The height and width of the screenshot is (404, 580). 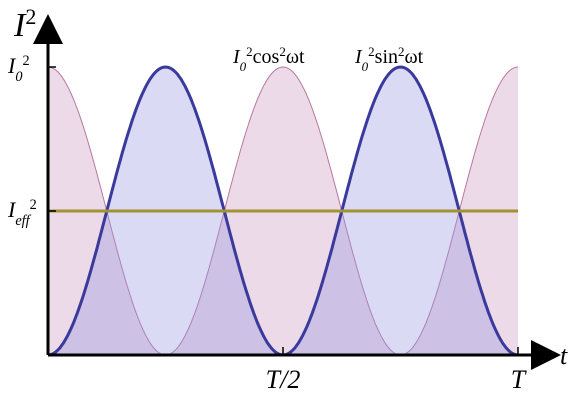 I want to click on label: Ieff2, so click(x=22, y=213).